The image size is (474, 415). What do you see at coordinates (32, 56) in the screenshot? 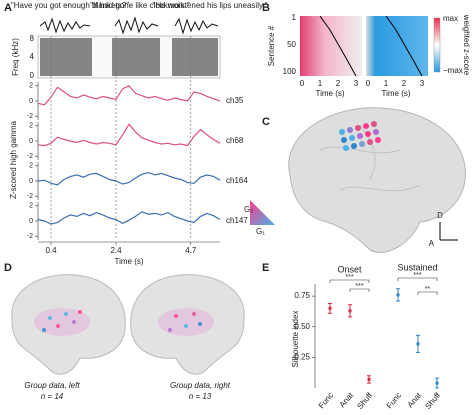
I see `tick-label: 4` at bounding box center [32, 56].